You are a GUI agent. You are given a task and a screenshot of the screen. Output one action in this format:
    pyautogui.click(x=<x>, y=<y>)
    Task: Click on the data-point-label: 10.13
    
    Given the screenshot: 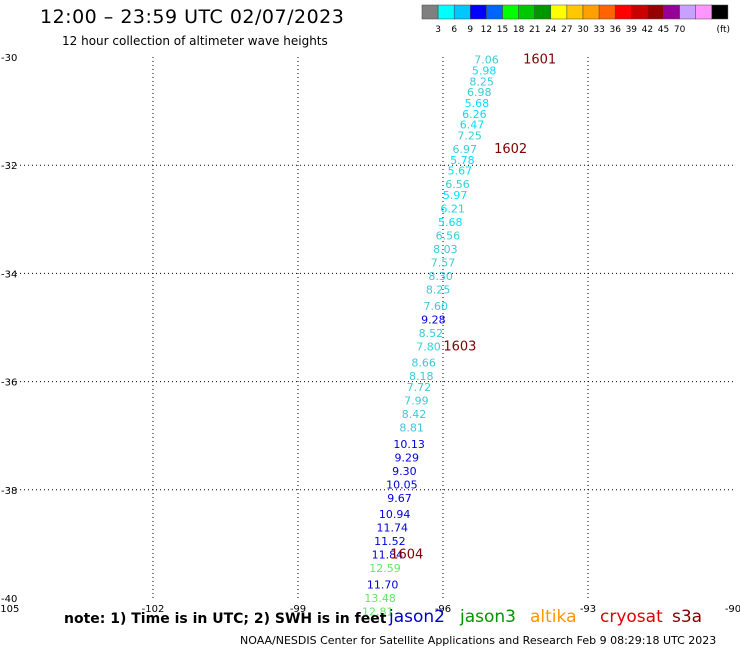 What is the action you would take?
    pyautogui.click(x=409, y=444)
    